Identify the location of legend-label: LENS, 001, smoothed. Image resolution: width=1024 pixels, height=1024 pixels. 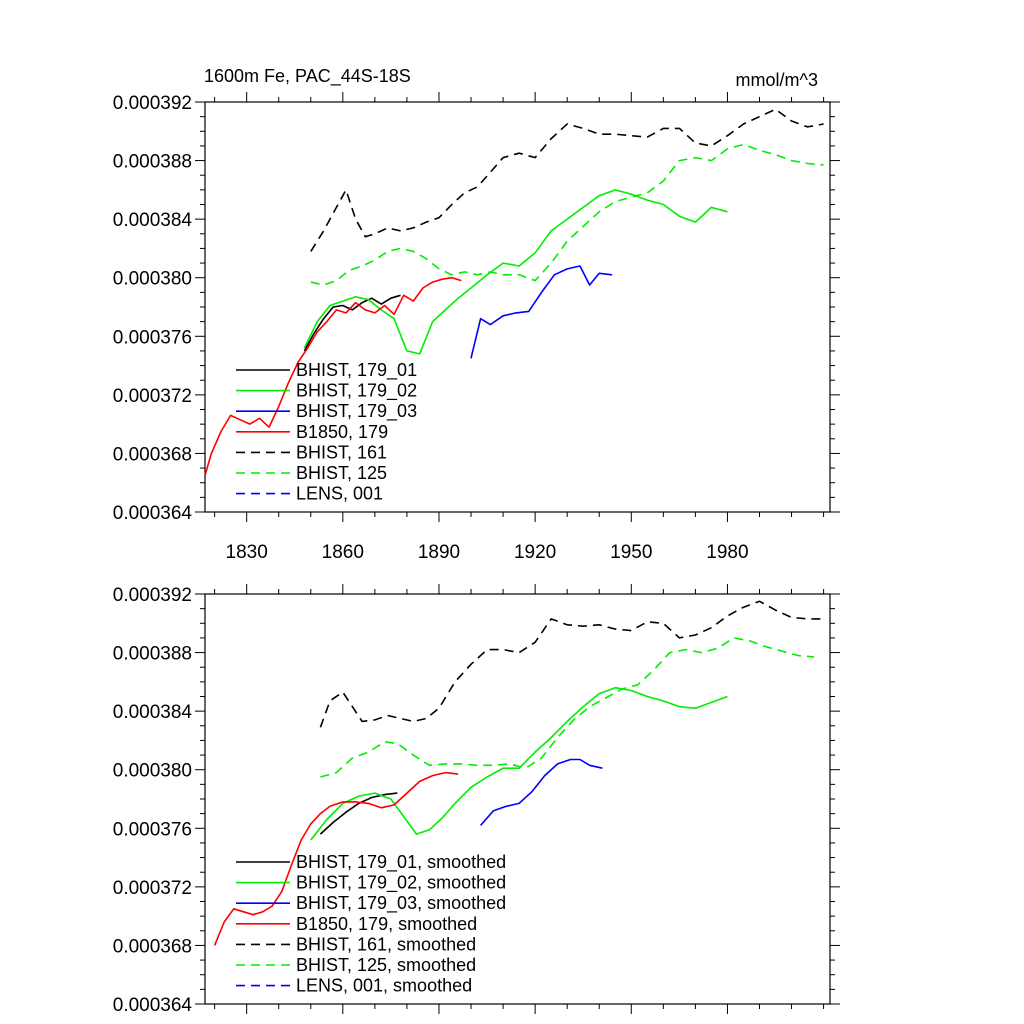
(384, 986).